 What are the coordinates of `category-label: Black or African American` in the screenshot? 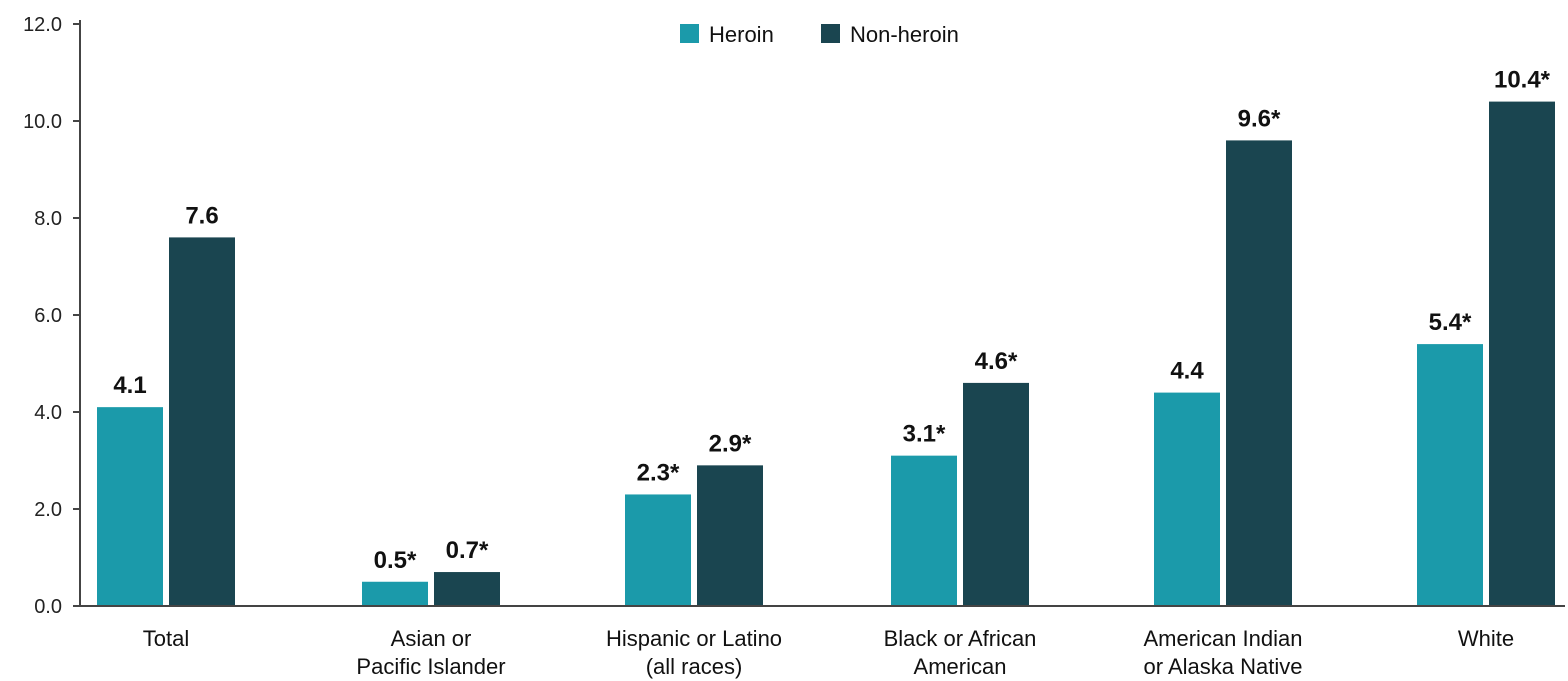 It's located at (960, 652).